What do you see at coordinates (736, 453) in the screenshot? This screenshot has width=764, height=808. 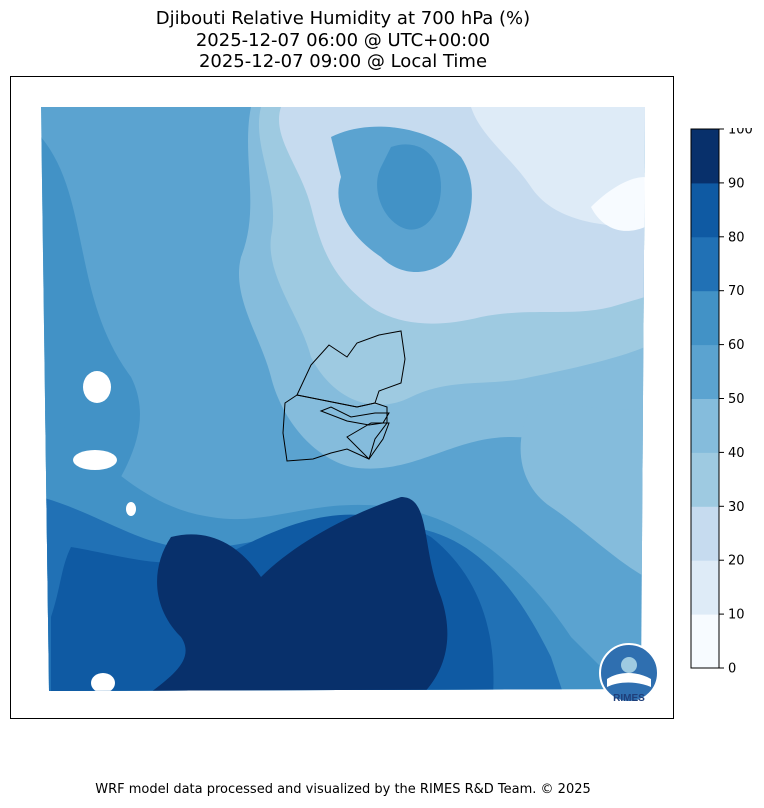 I see `colorbar-tick-label: 40` at bounding box center [736, 453].